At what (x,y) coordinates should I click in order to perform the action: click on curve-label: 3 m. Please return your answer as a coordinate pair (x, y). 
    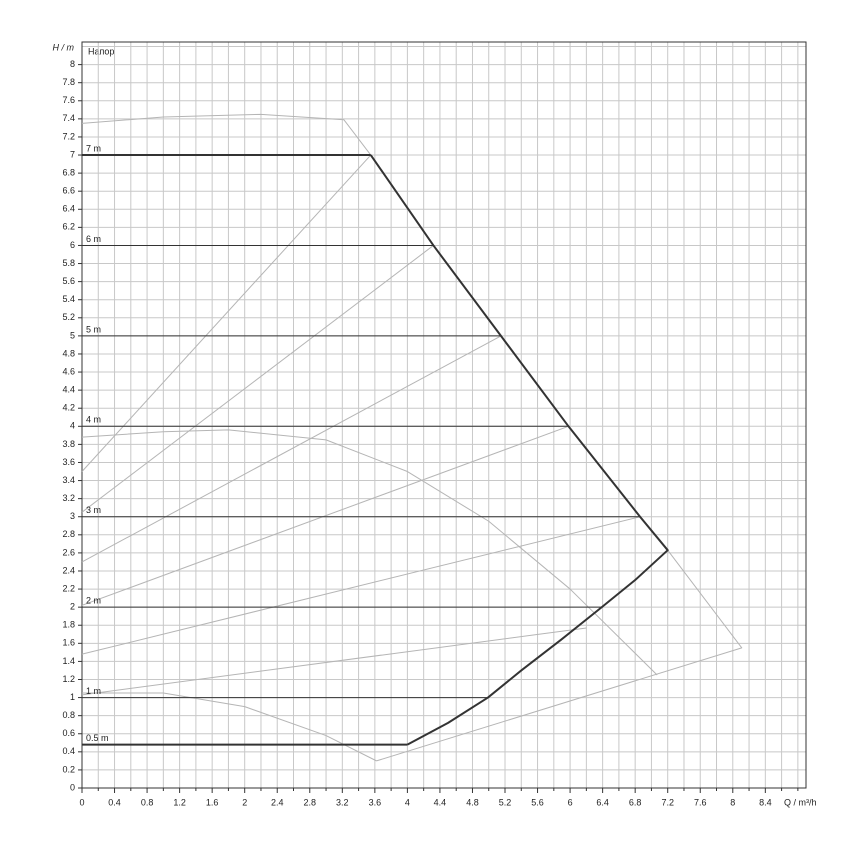
    Looking at the image, I should click on (93, 510).